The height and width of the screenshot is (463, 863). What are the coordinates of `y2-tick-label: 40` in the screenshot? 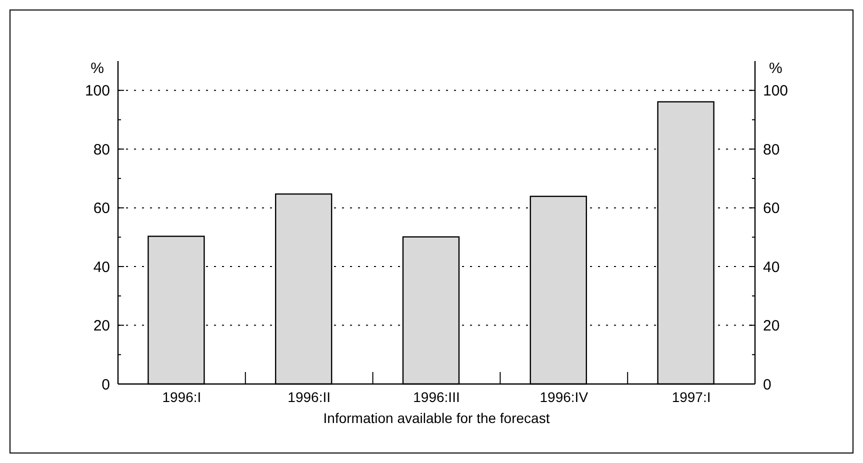 It's located at (771, 267).